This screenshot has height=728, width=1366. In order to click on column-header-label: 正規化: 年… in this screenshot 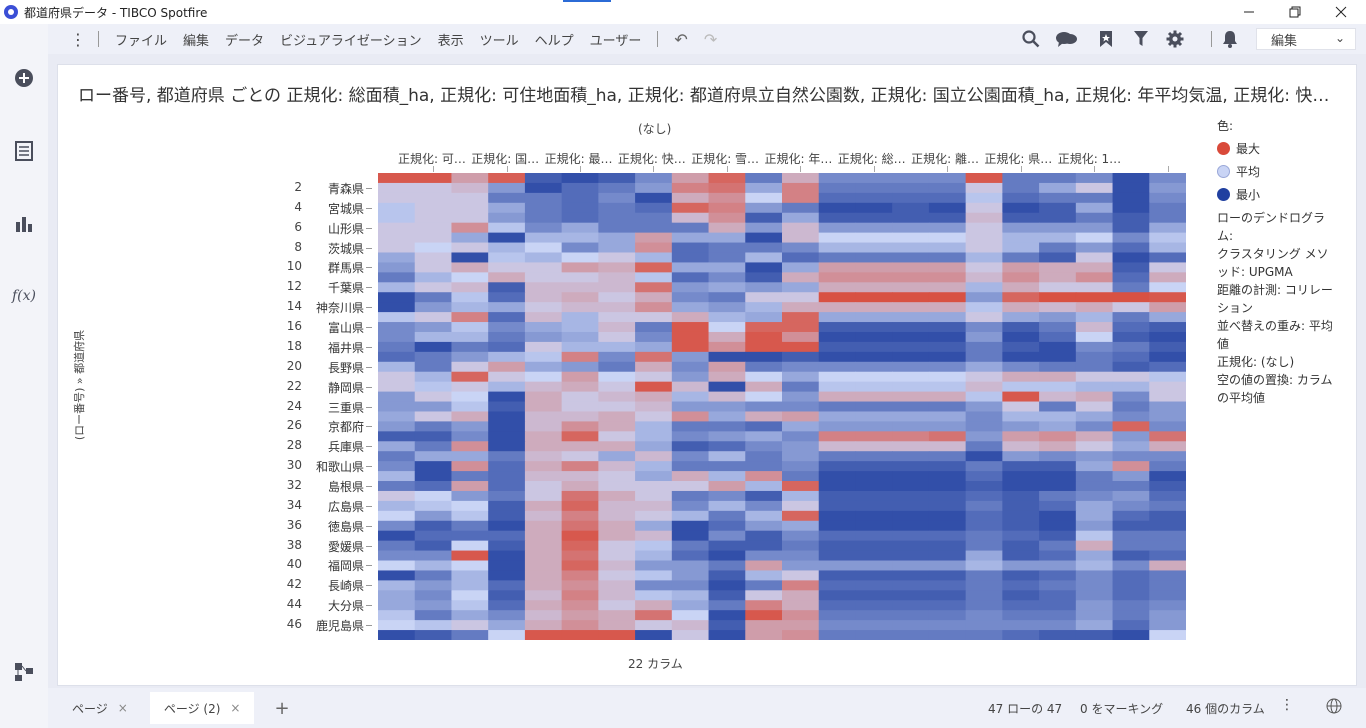, I will do `click(798, 159)`.